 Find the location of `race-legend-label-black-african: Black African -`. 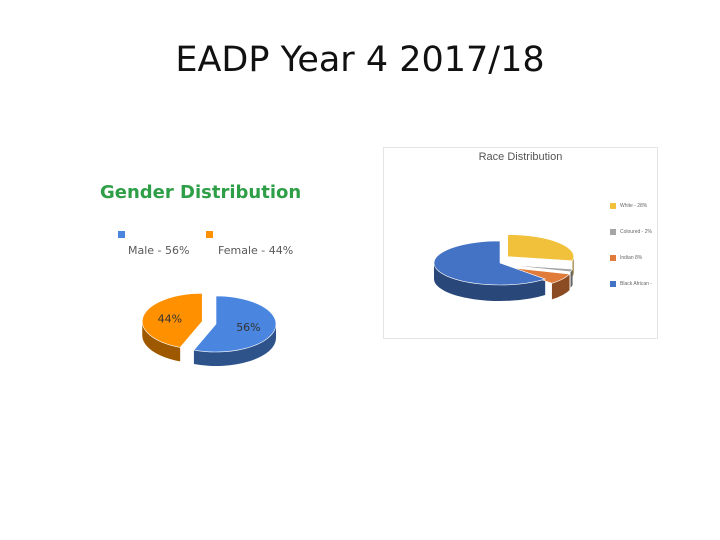

race-legend-label-black-african: Black African - is located at coordinates (636, 284).